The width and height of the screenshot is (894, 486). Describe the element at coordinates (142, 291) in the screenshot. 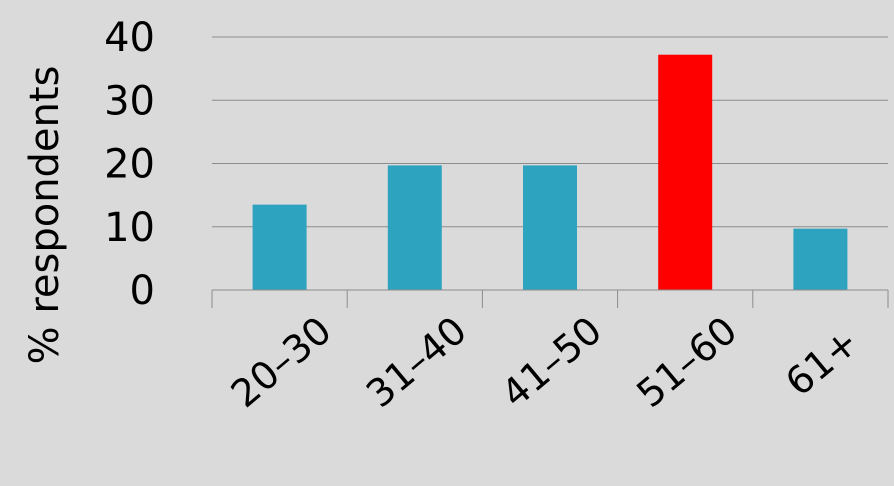

I see `y-tick-label: 0` at that location.